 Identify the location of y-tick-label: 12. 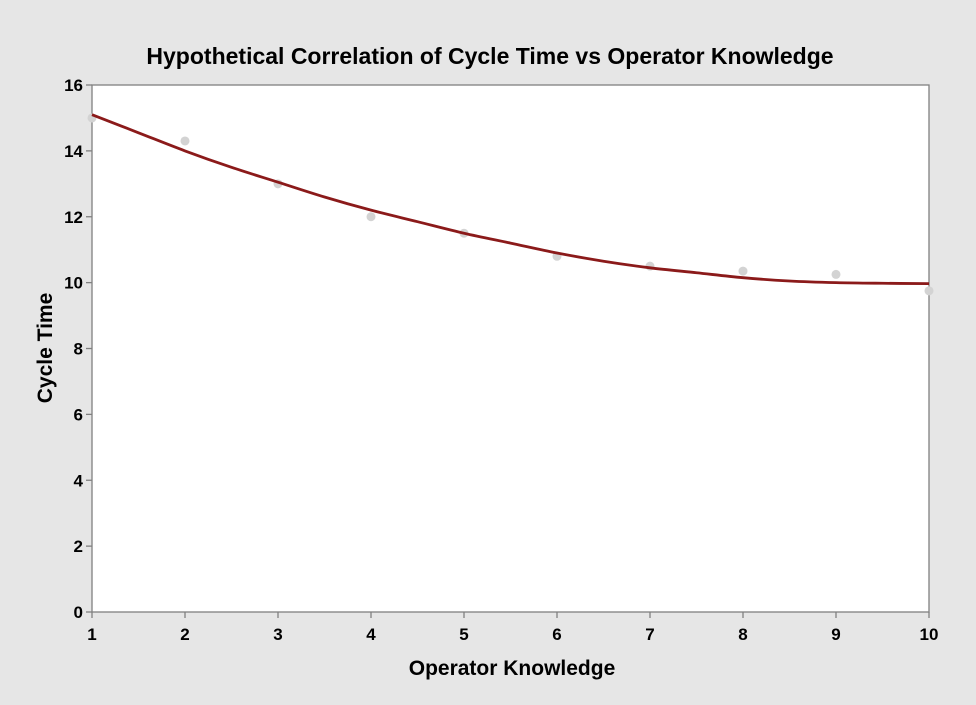
(73, 217).